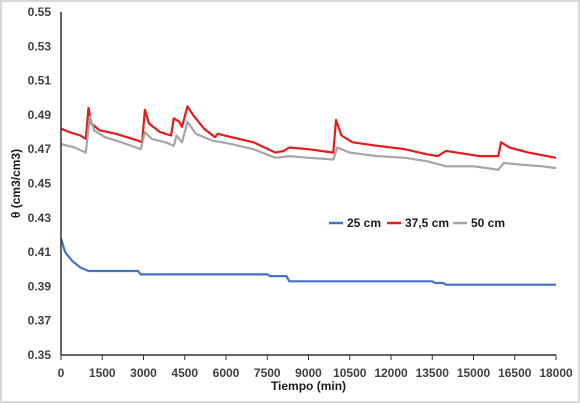  What do you see at coordinates (40, 355) in the screenshot?
I see `y-tick-label: 0.35` at bounding box center [40, 355].